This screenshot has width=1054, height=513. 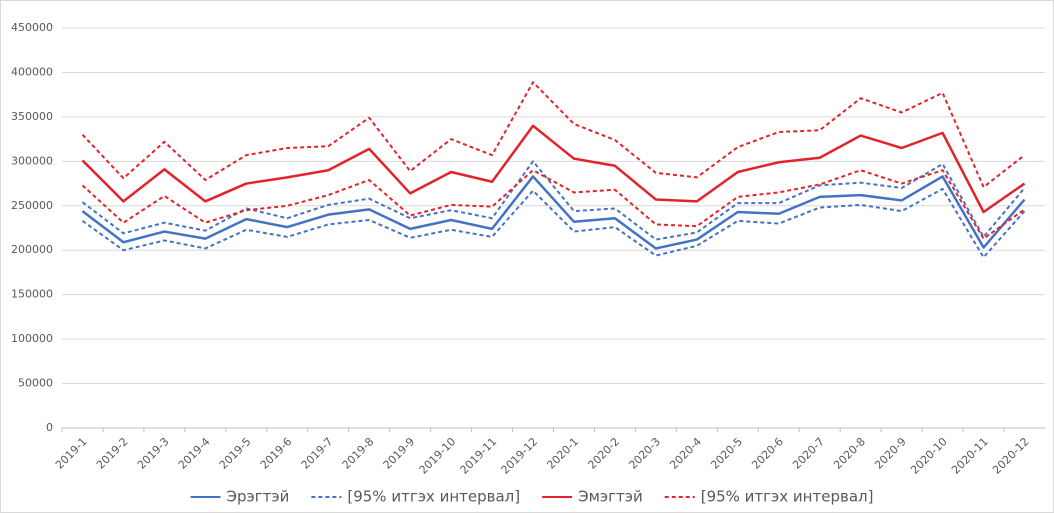 I want to click on legend-item: Эмэгтэй, so click(x=592, y=497).